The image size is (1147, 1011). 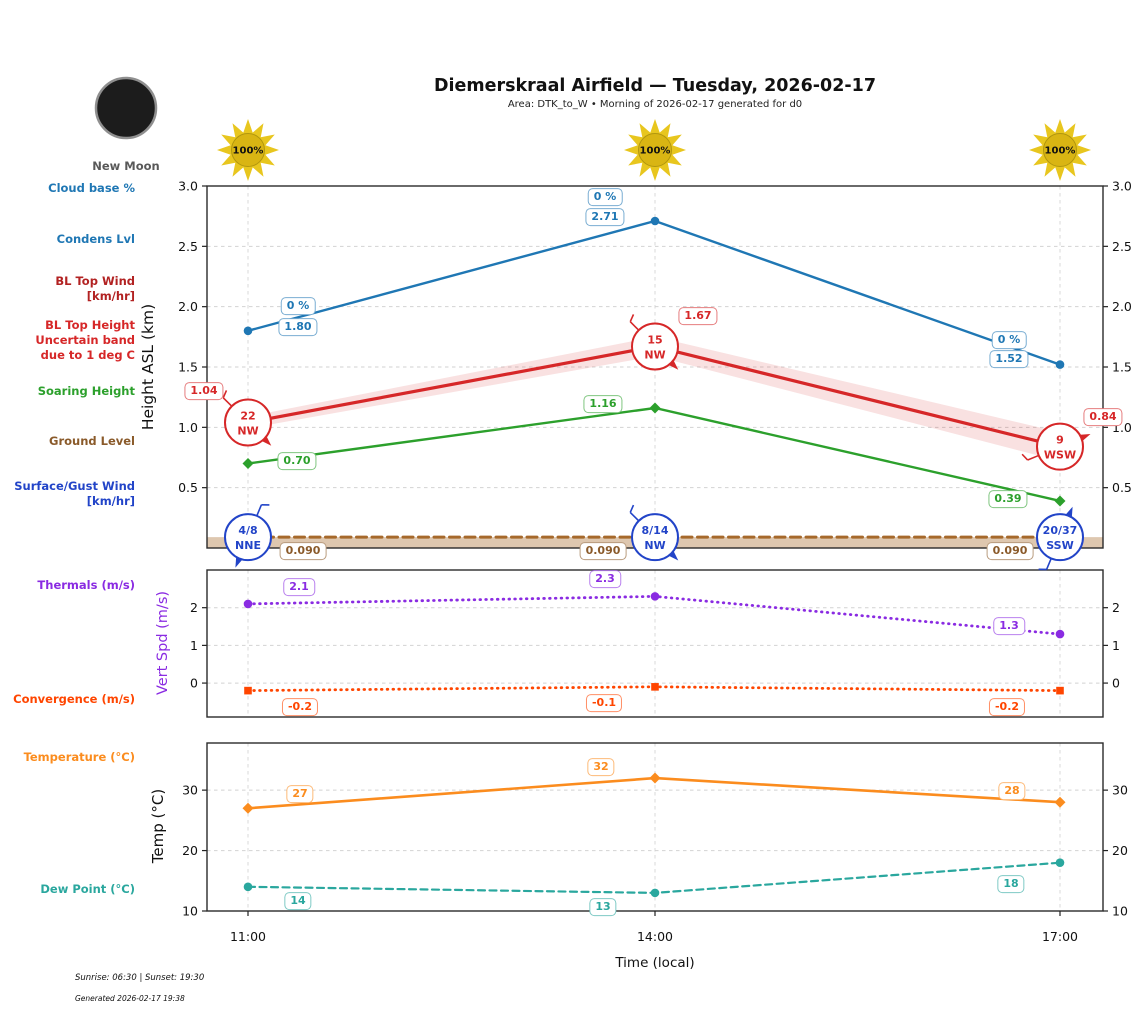 I want to click on wind-speed-text: 8/14, so click(x=655, y=530).